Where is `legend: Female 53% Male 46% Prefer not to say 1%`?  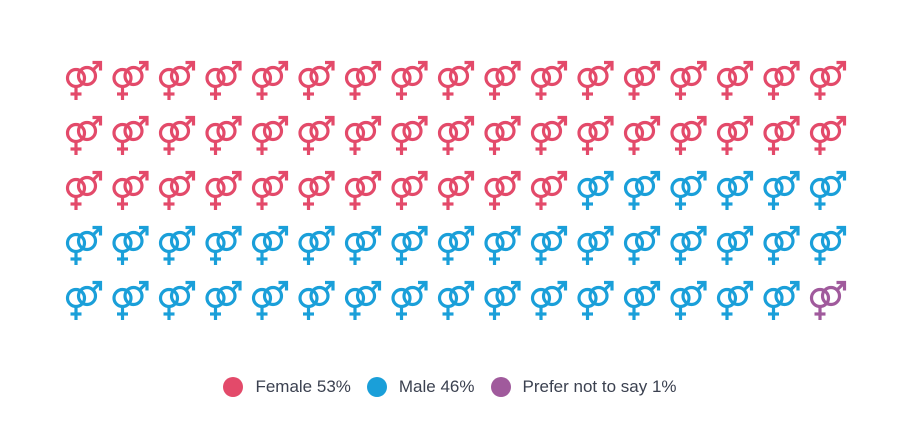 legend: Female 53% Male 46% Prefer not to say 1% is located at coordinates (450, 387).